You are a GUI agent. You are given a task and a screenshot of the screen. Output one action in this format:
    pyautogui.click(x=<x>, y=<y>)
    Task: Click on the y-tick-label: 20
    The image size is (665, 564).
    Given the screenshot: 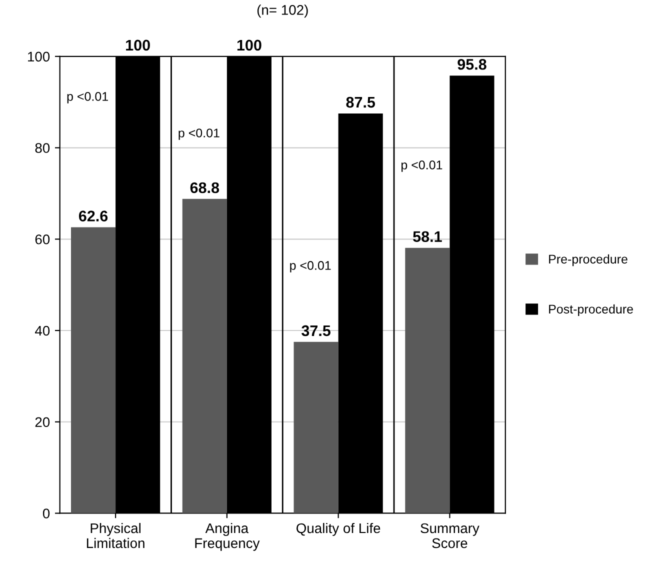 What is the action you would take?
    pyautogui.click(x=42, y=422)
    